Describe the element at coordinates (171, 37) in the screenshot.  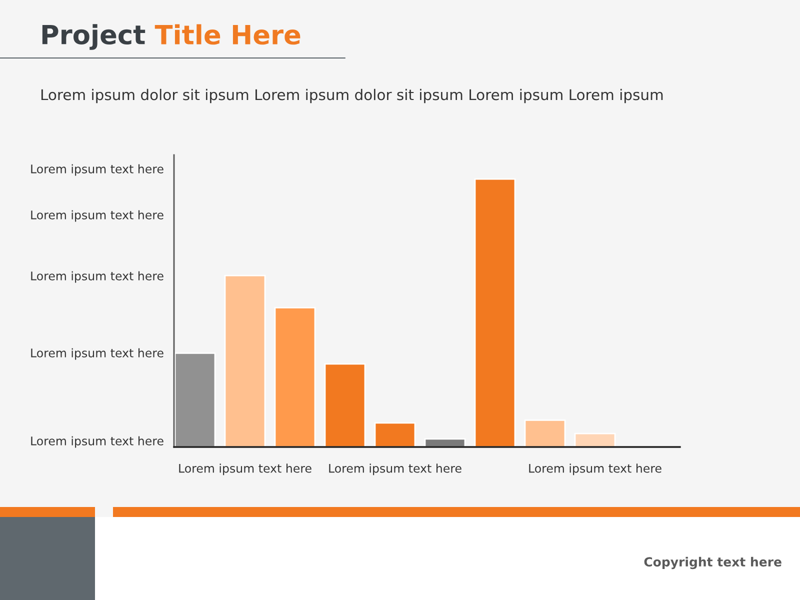
I see `chart-title: Project Title Here` at that location.